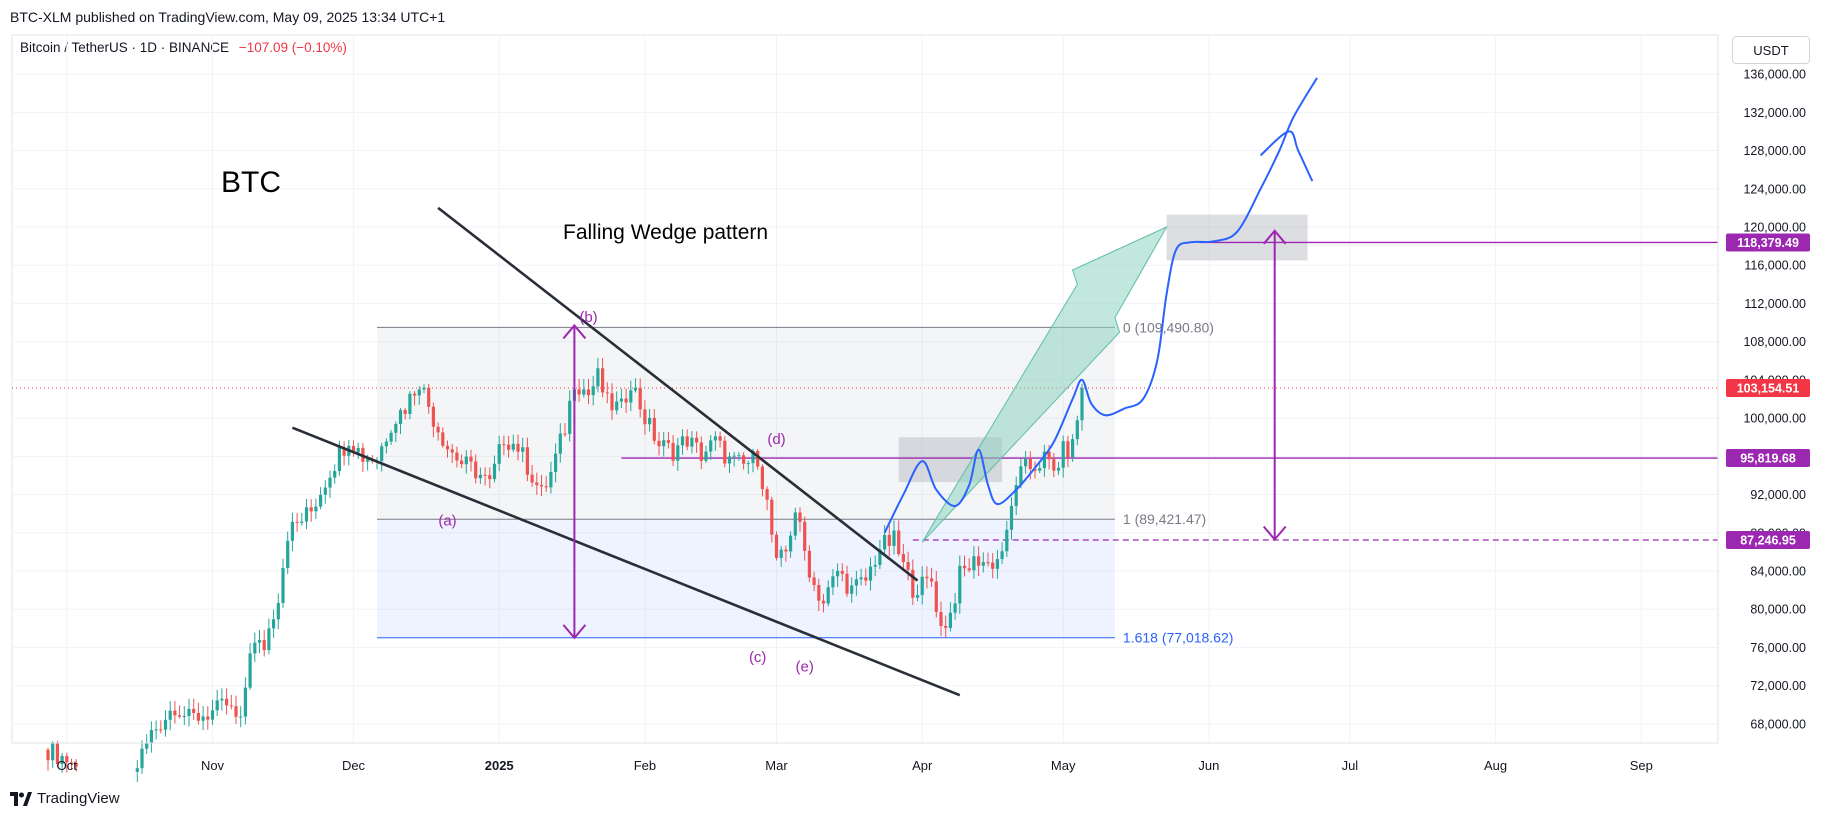  I want to click on y-tick-label: 68,000.00, so click(1778, 724).